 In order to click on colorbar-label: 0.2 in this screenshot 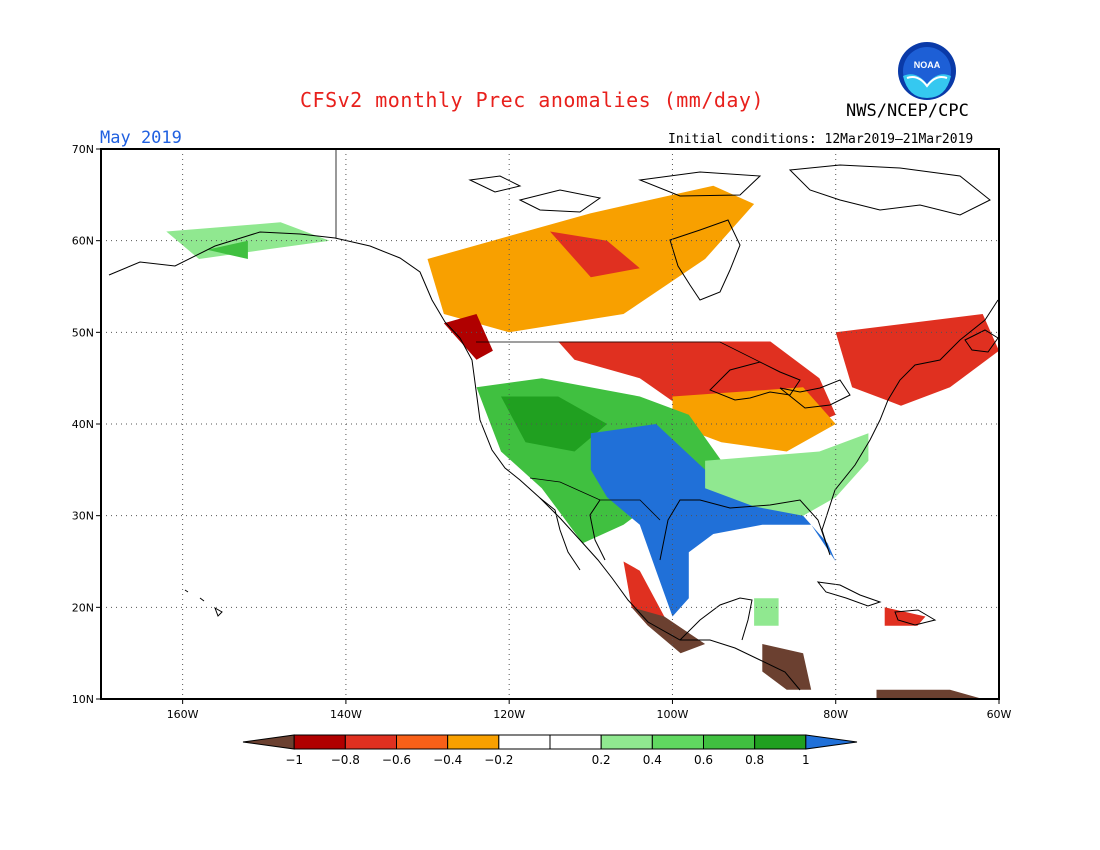, I will do `click(601, 760)`.